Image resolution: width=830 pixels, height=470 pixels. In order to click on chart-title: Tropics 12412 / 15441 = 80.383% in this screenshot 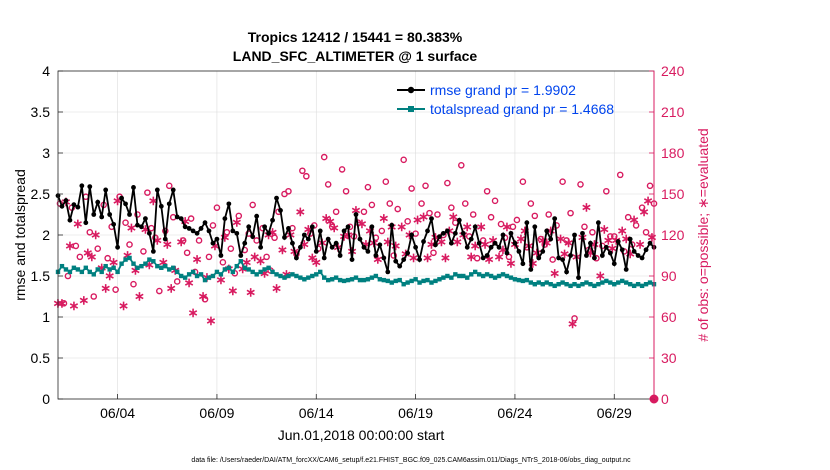, I will do `click(355, 37)`.